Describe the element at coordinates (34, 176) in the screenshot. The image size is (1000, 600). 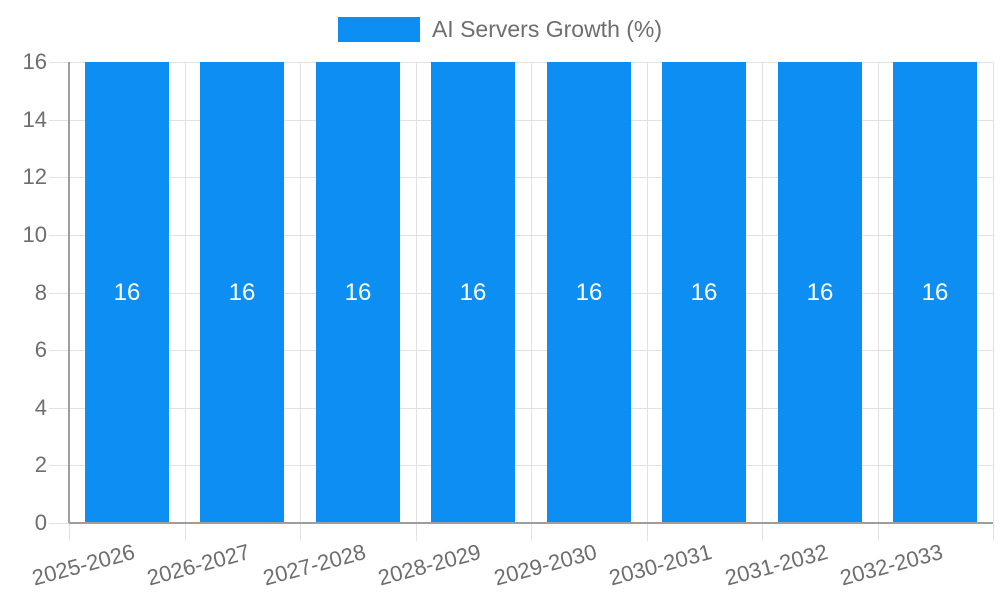
I see `y-tick-label: 12` at that location.